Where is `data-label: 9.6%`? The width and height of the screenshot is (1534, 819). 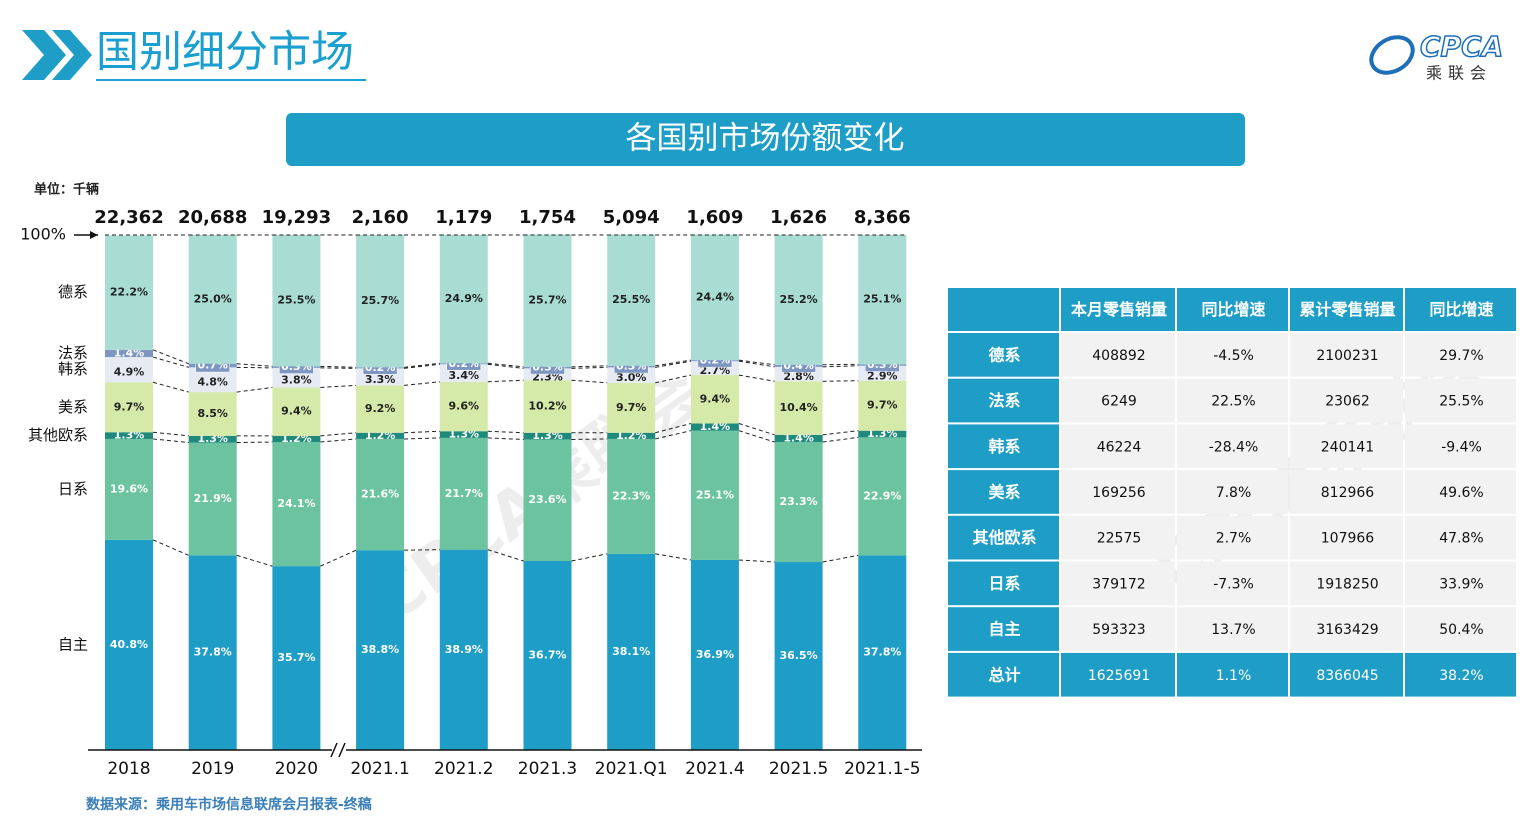 data-label: 9.6% is located at coordinates (464, 405).